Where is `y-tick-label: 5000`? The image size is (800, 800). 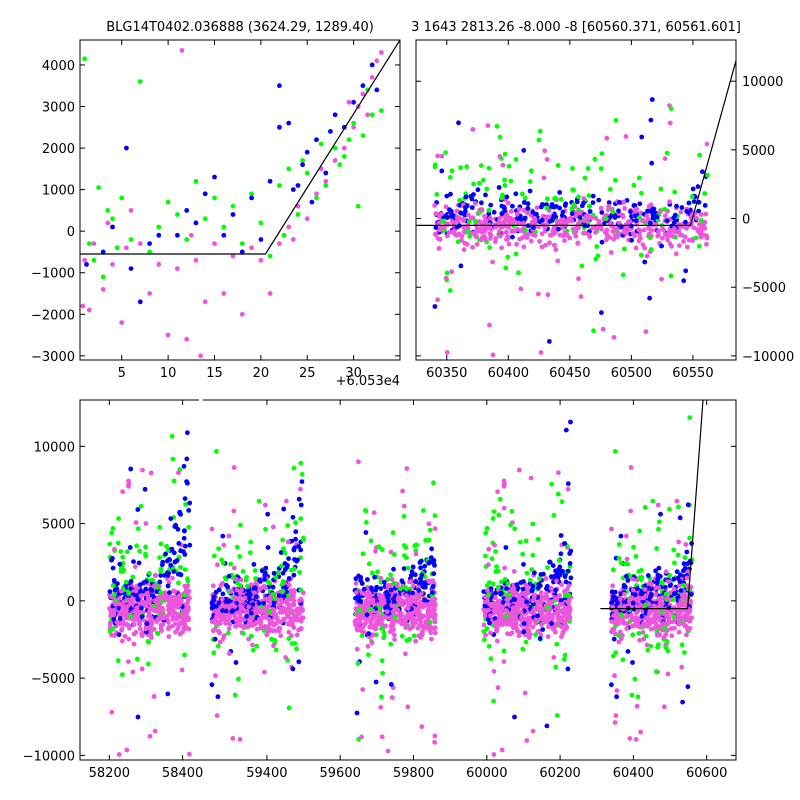
y-tick-label: 5000 is located at coordinates (758, 151).